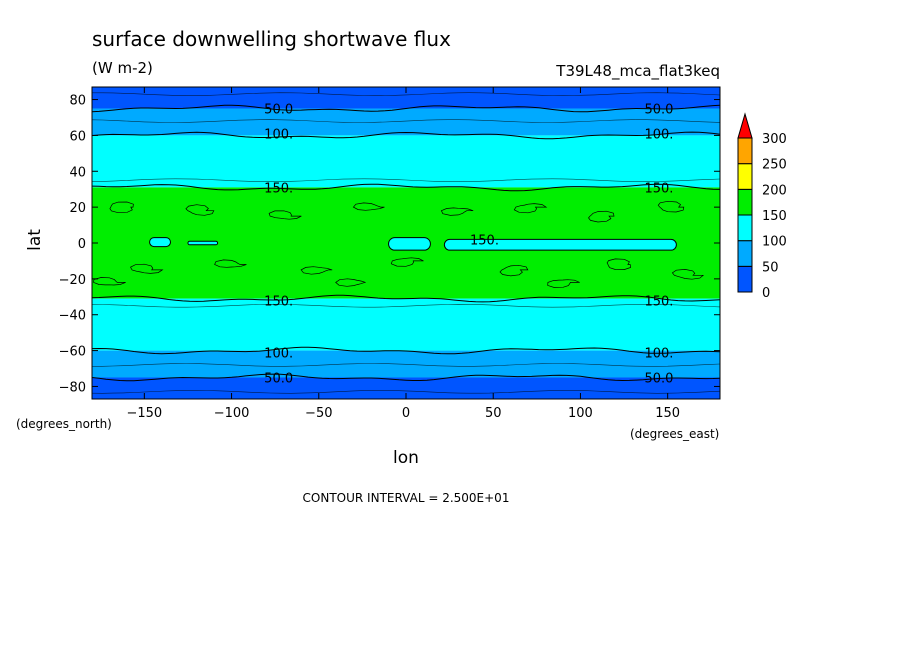 This screenshot has width=904, height=654. Describe the element at coordinates (774, 216) in the screenshot. I see `colorbar-label-3: 150` at that location.